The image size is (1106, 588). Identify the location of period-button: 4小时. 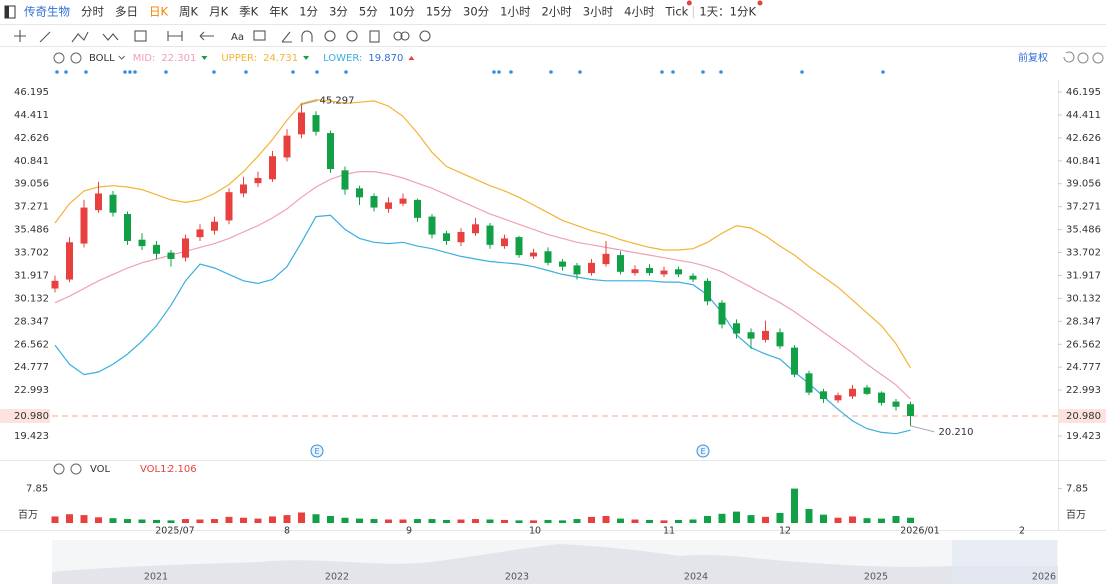
(639, 12).